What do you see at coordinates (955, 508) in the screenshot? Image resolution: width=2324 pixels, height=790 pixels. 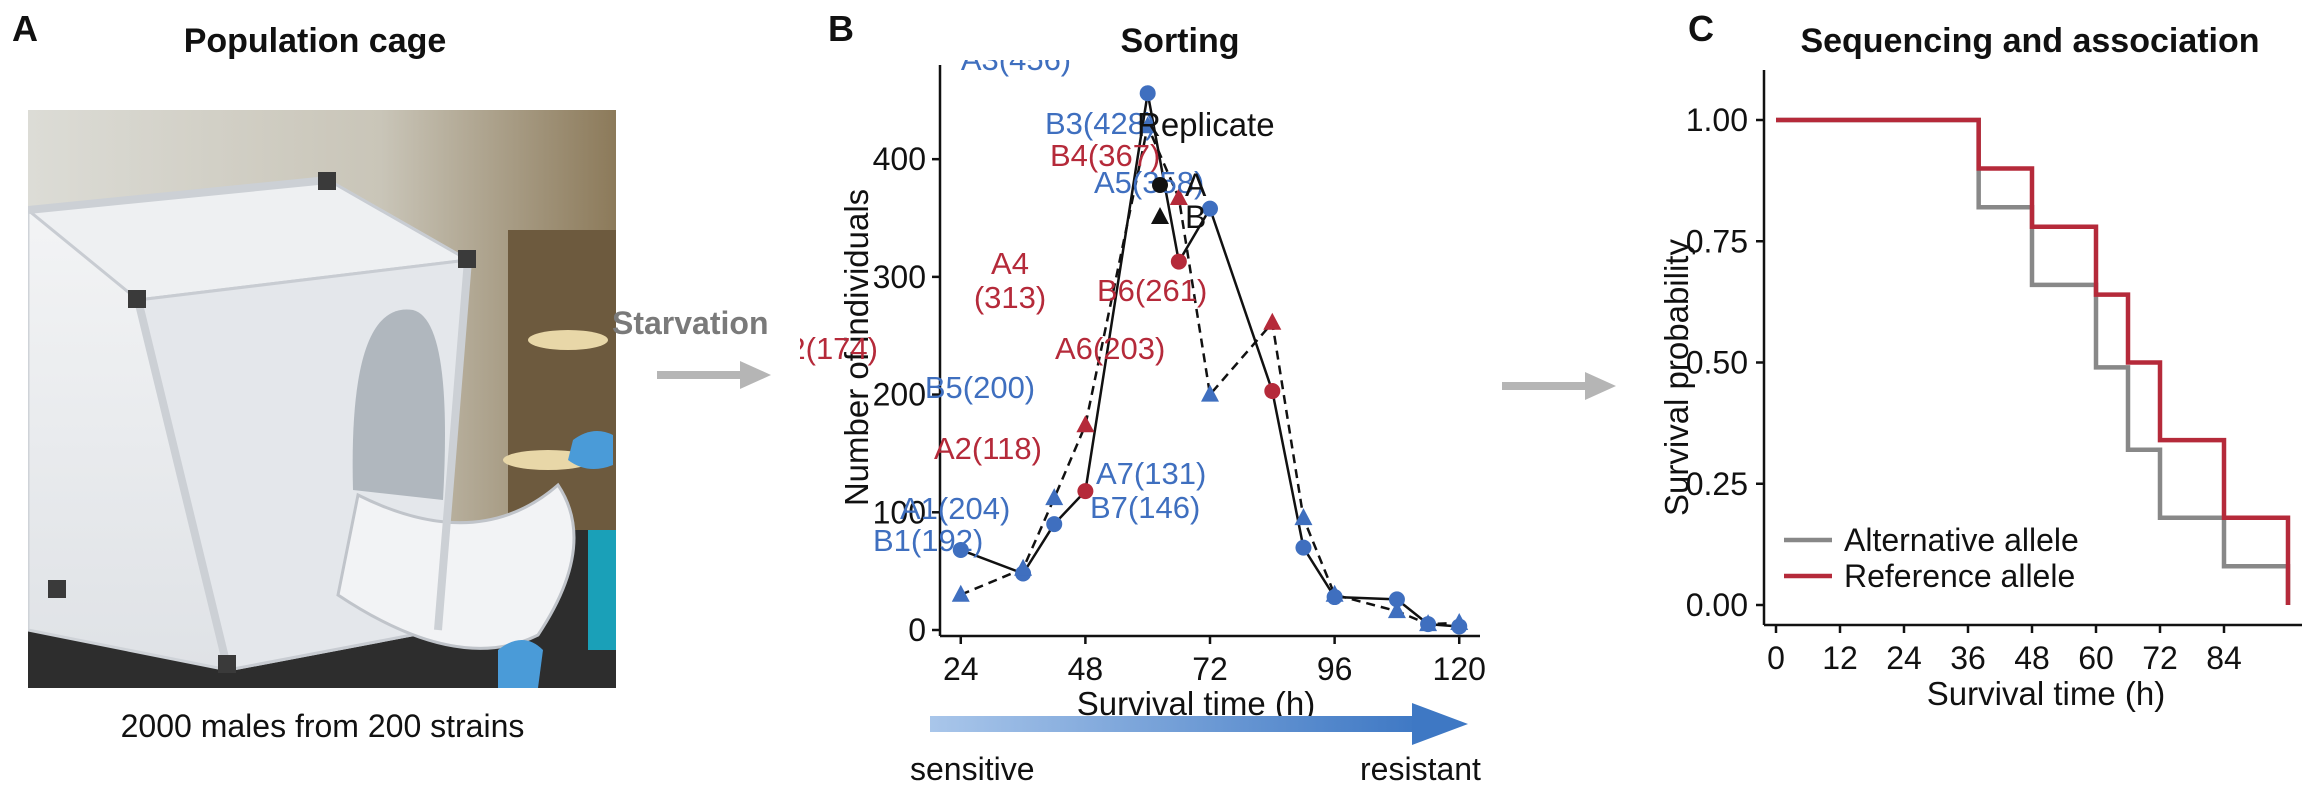 I see `data-label: A1(204)` at bounding box center [955, 508].